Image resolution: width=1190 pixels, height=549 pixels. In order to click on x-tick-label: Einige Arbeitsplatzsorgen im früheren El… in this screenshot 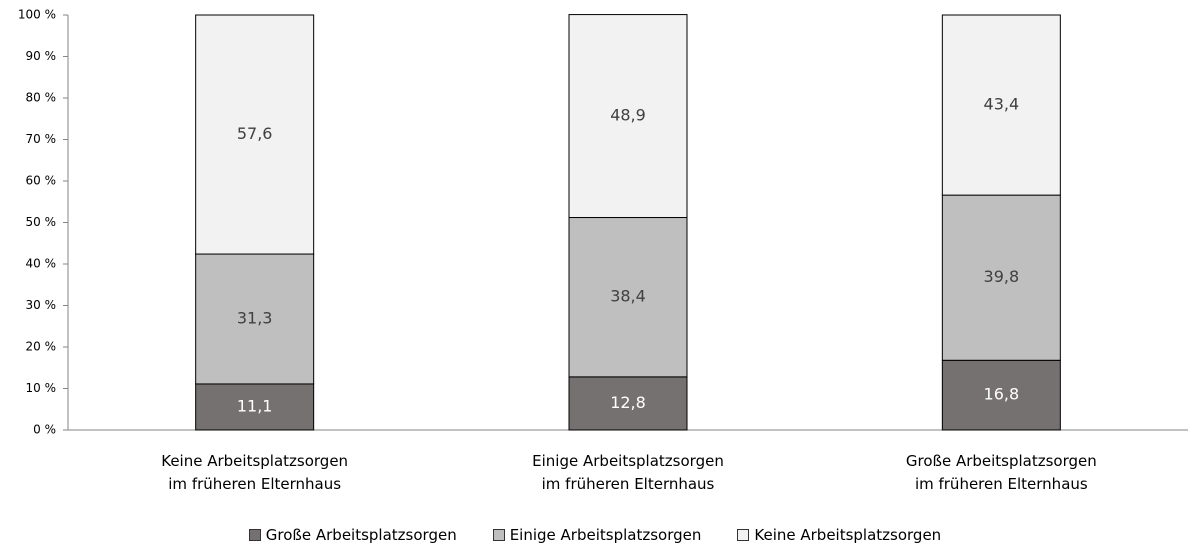, I will do `click(628, 472)`.